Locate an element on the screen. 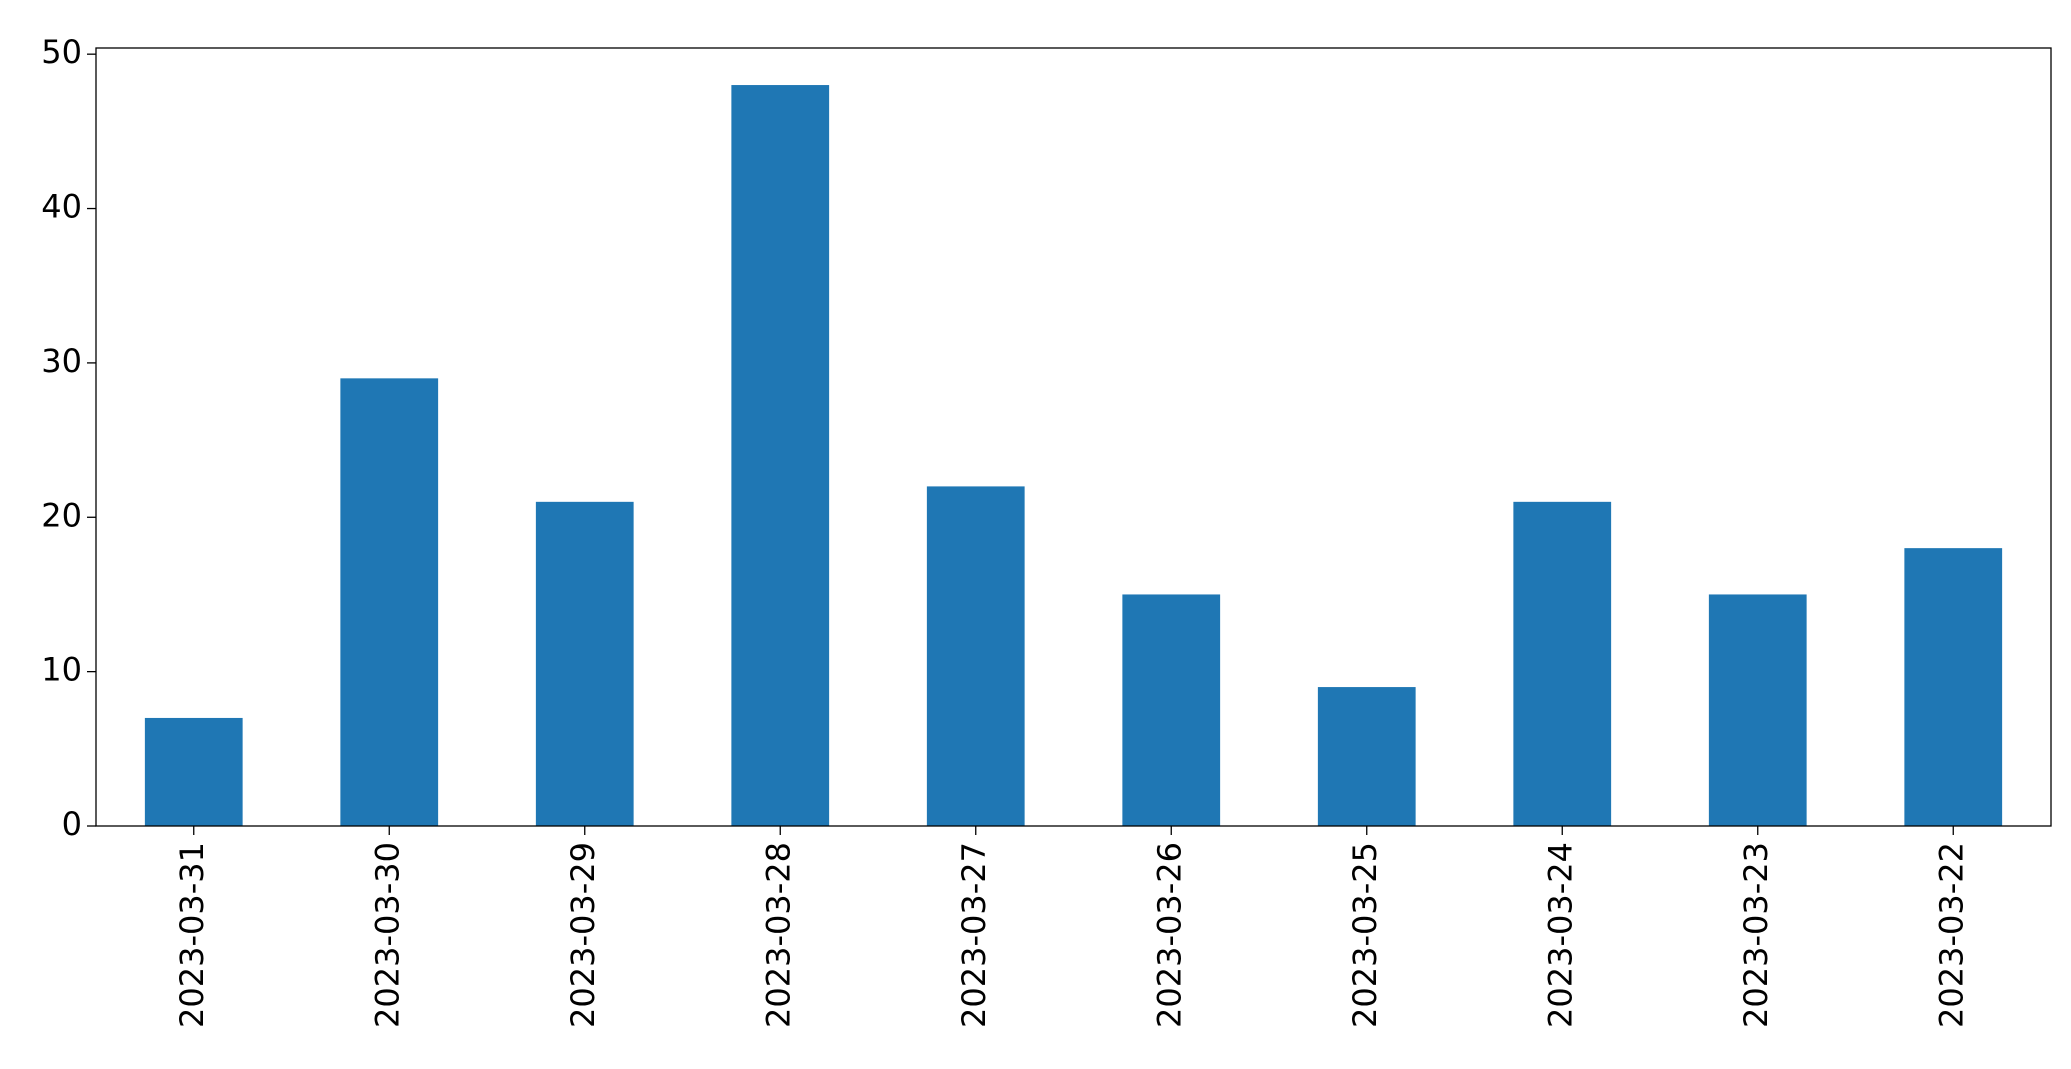  x-tick-label: 2023-03-24 is located at coordinates (1560, 935).